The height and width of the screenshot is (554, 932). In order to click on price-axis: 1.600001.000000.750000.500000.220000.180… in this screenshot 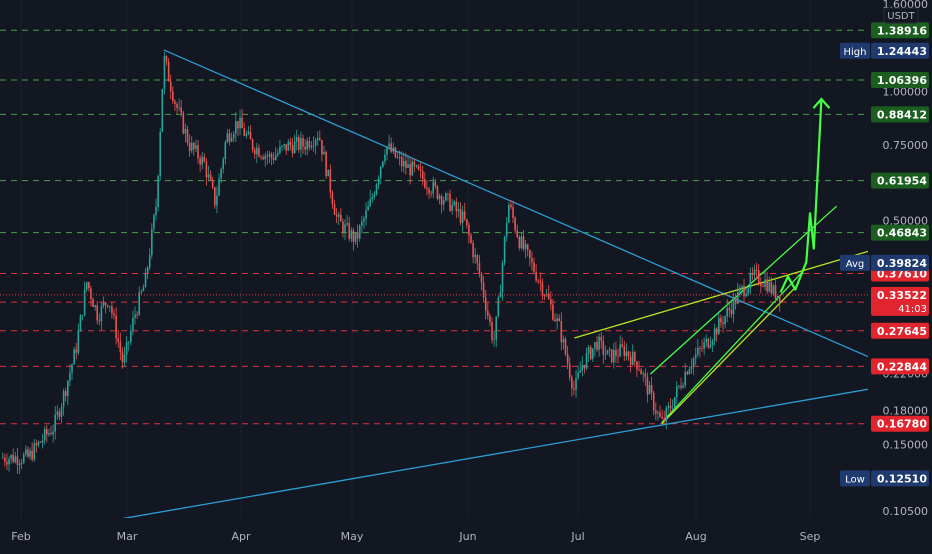, I will do `click(906, 259)`.